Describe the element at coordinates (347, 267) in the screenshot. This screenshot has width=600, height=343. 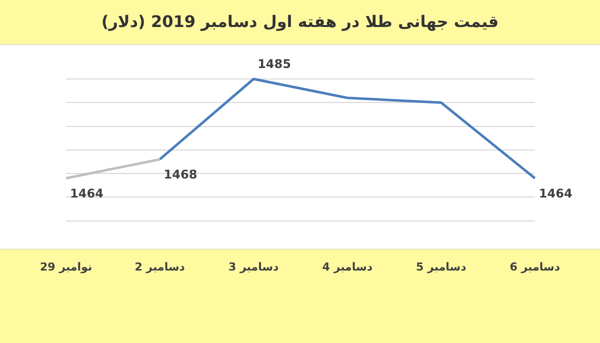
I see `x-tick-label: 4 دسامبر` at that location.